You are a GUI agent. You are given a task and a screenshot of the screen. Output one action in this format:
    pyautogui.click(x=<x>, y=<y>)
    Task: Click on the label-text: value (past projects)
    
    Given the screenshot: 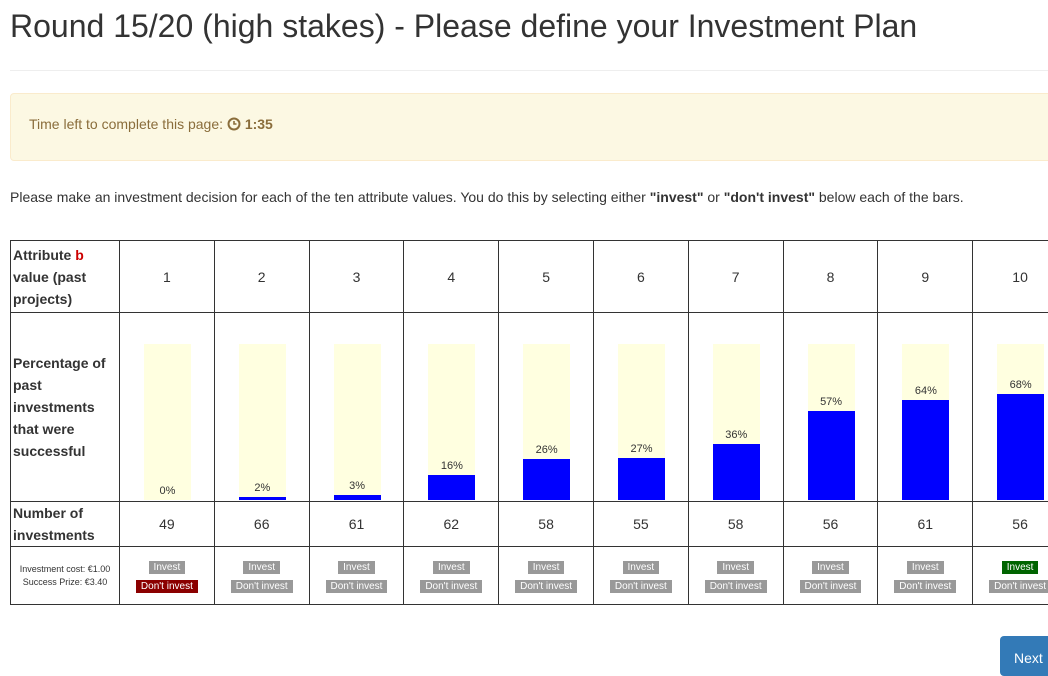 What is the action you would take?
    pyautogui.click(x=50, y=287)
    